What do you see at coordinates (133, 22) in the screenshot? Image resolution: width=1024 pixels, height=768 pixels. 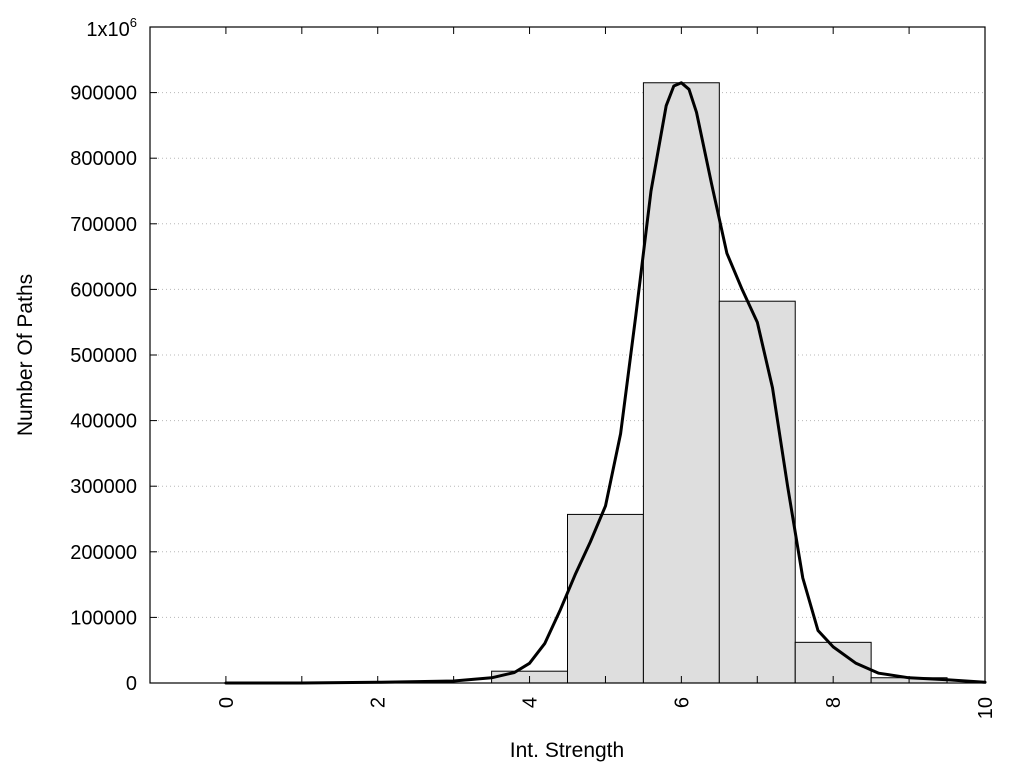 I see `y-top-label-exponent: 6` at bounding box center [133, 22].